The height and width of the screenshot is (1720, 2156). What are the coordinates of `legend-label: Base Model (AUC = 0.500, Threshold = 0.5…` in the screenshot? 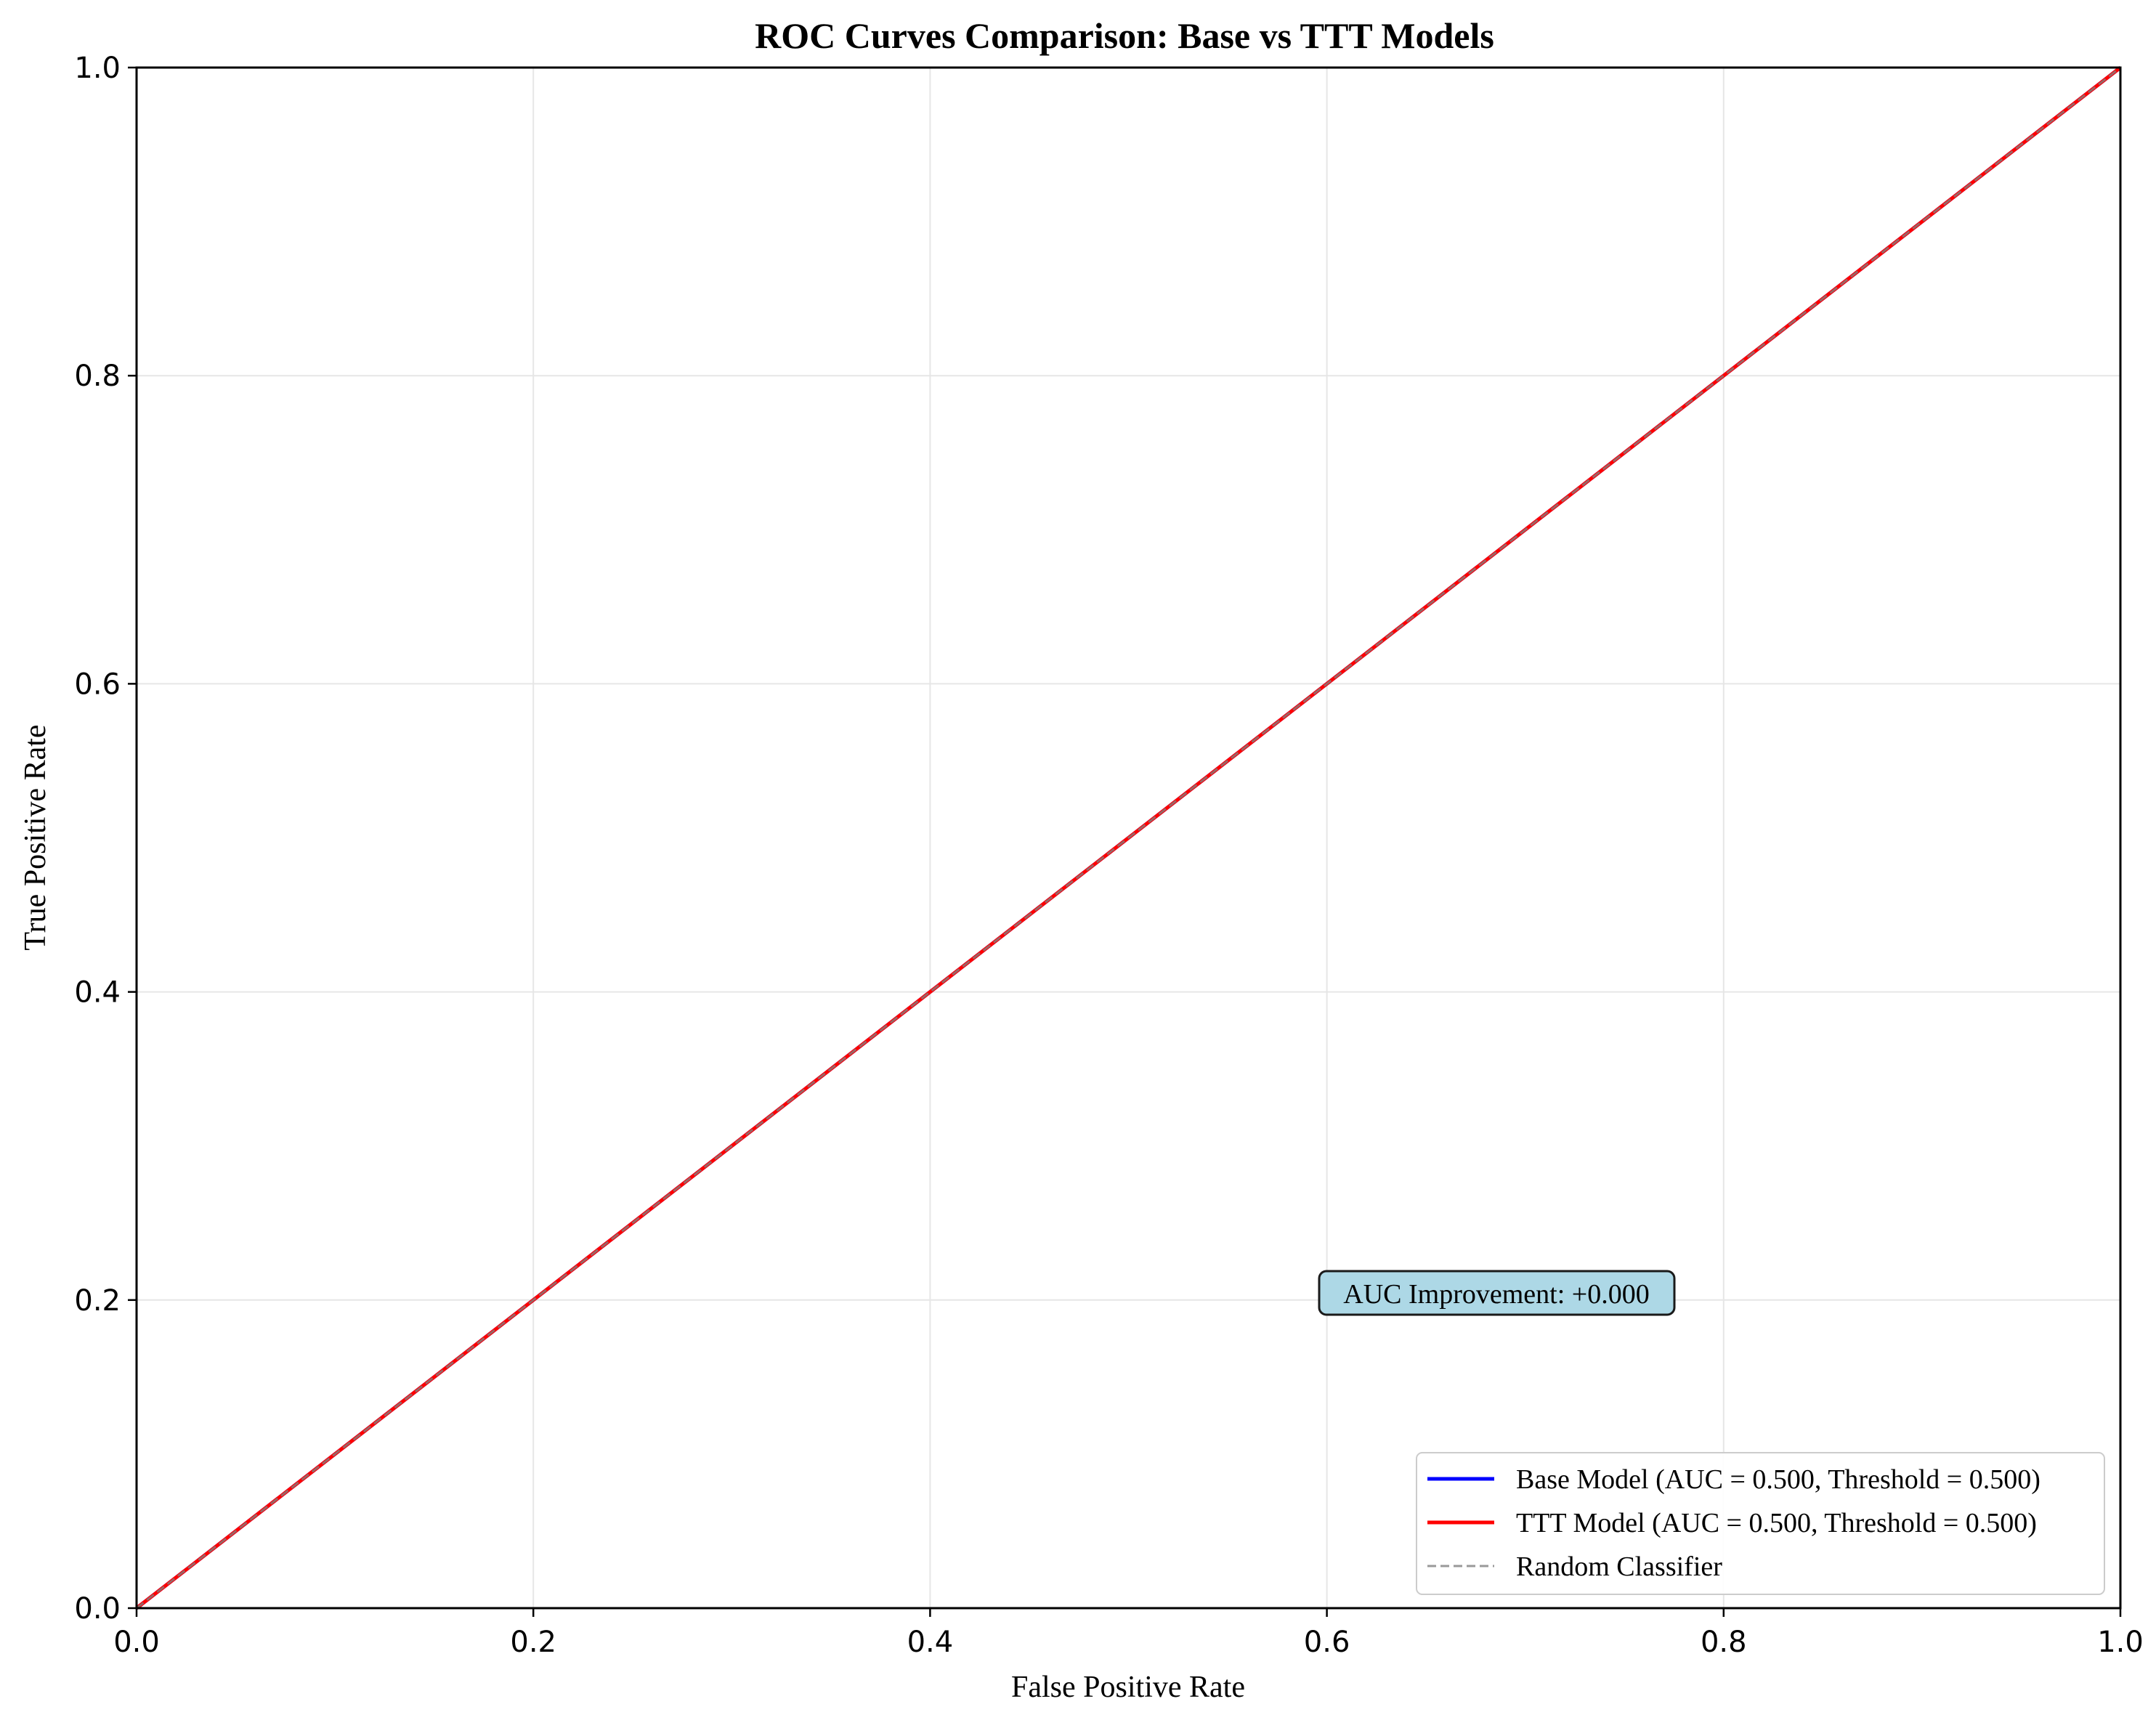 It's located at (1778, 1479).